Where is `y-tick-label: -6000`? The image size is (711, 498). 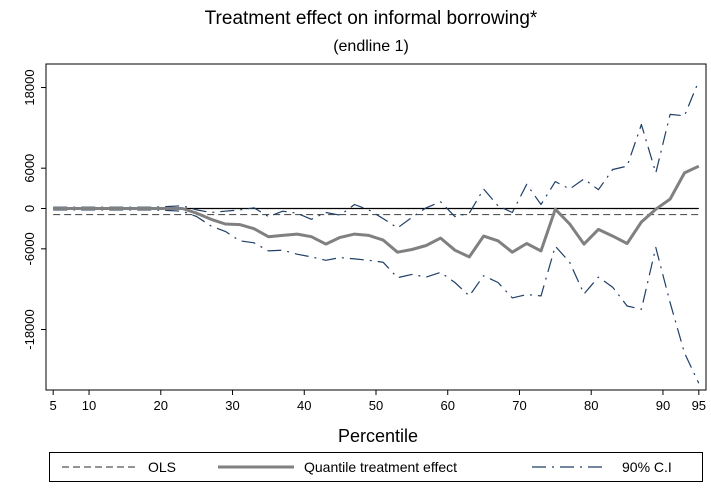
y-tick-label: -6000 is located at coordinates (29, 248).